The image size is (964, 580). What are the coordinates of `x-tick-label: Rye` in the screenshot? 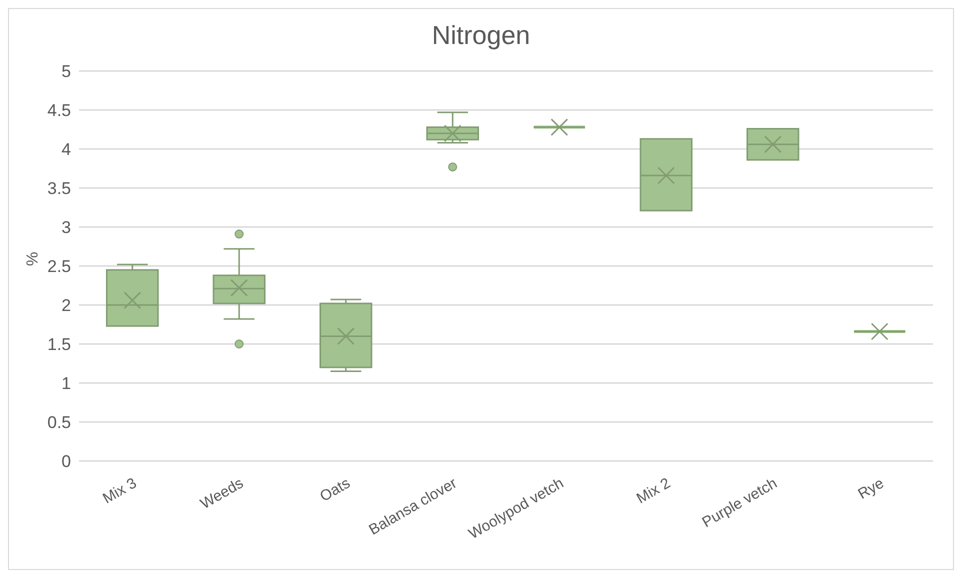 It's located at (871, 488).